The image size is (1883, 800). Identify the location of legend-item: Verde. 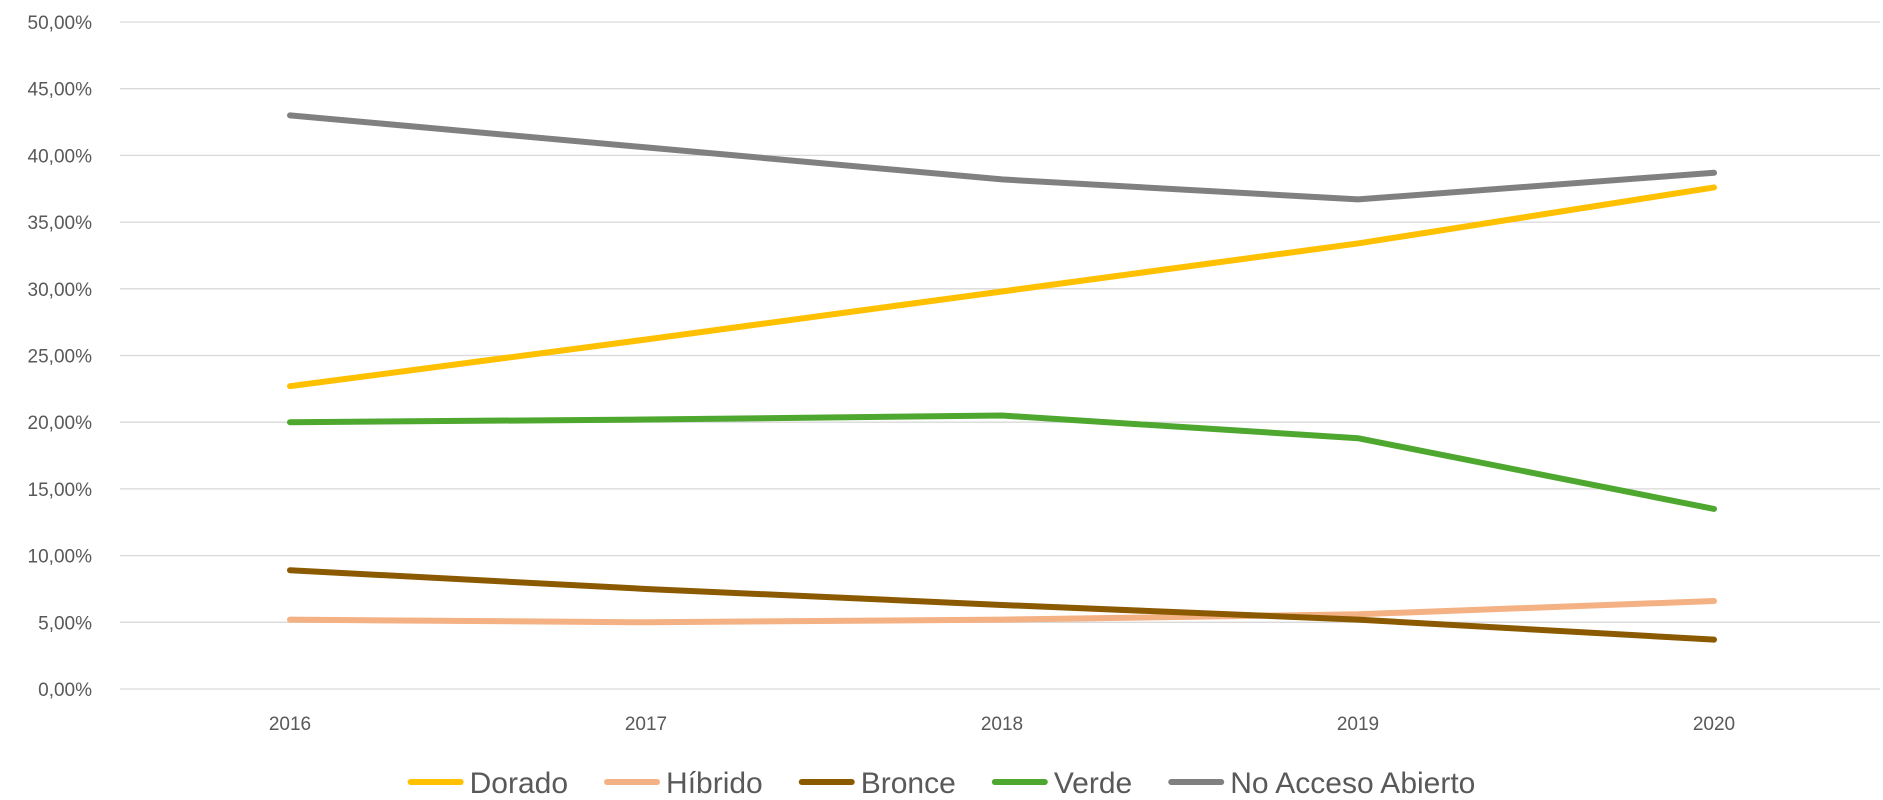
(1061, 783).